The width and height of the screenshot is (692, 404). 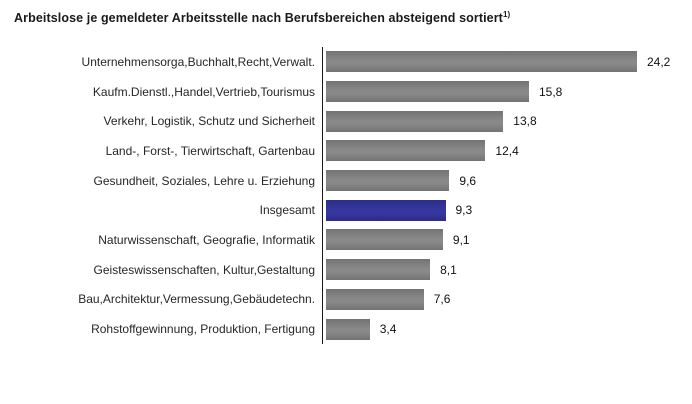 I want to click on bar-highlight, so click(x=386, y=210).